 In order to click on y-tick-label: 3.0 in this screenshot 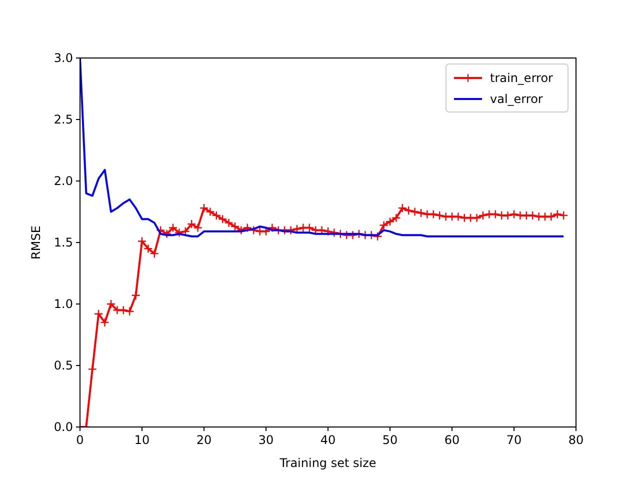, I will do `click(63, 58)`.